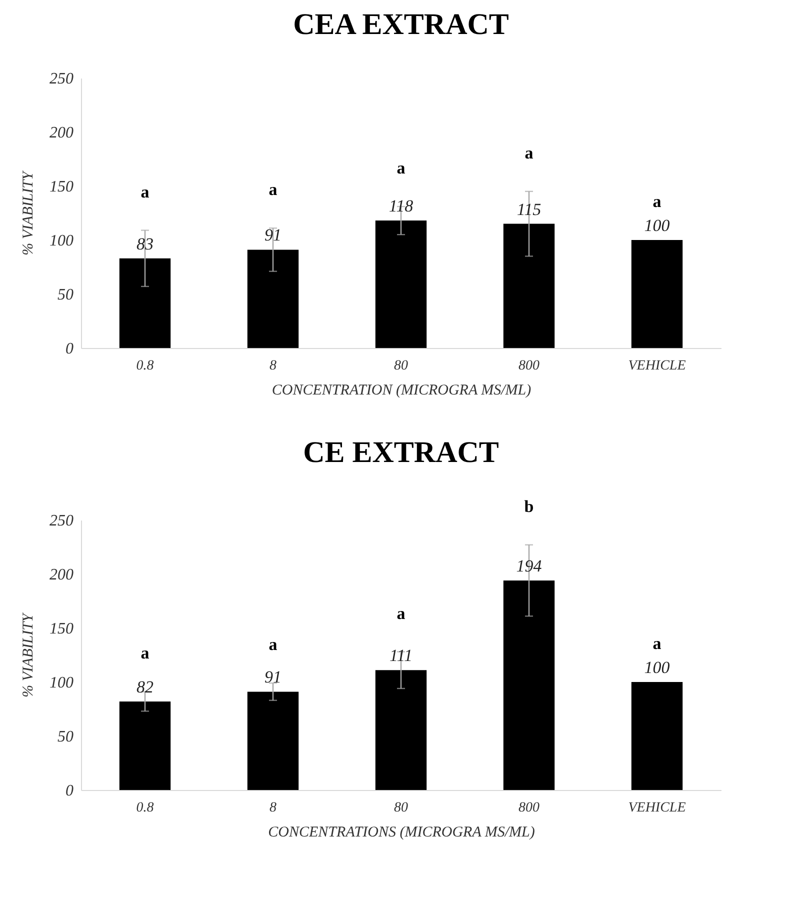 This screenshot has width=796, height=904. Describe the element at coordinates (401, 452) in the screenshot. I see `chart-title: CE EXTRACT` at that location.